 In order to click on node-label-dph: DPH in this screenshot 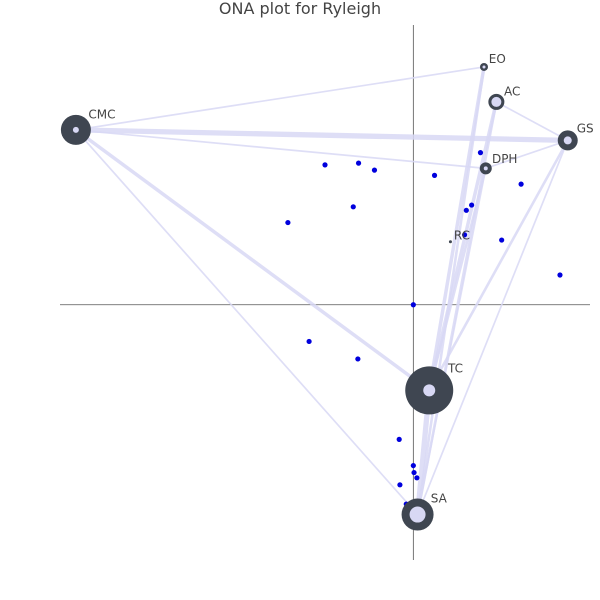, I will do `click(505, 159)`.